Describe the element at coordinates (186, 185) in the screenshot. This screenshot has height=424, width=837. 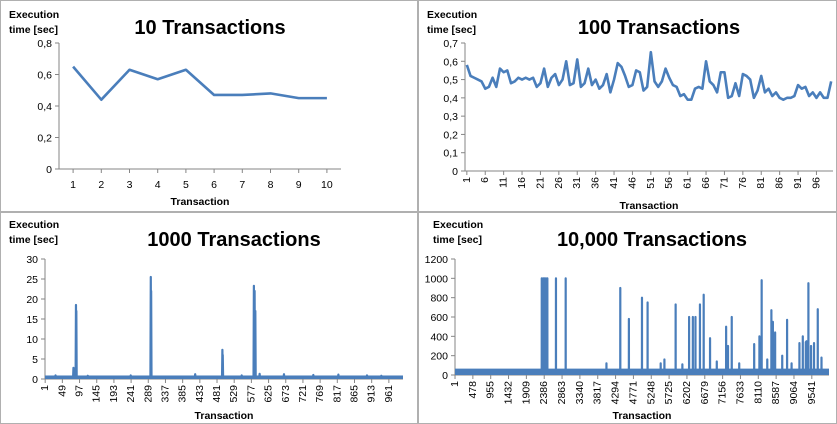
I see `x-tick-label: 5` at that location.